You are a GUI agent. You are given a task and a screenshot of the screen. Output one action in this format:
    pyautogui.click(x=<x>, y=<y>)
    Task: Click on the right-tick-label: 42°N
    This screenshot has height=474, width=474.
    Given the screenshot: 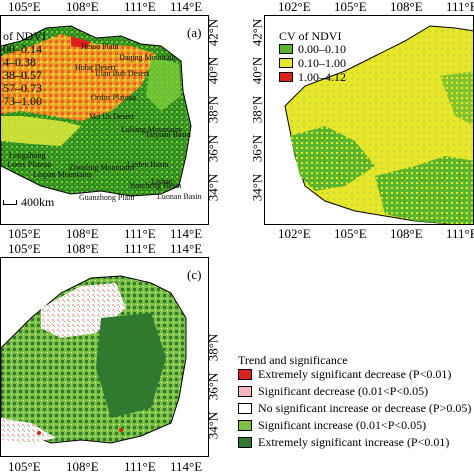 What is the action you would take?
    pyautogui.click(x=213, y=32)
    